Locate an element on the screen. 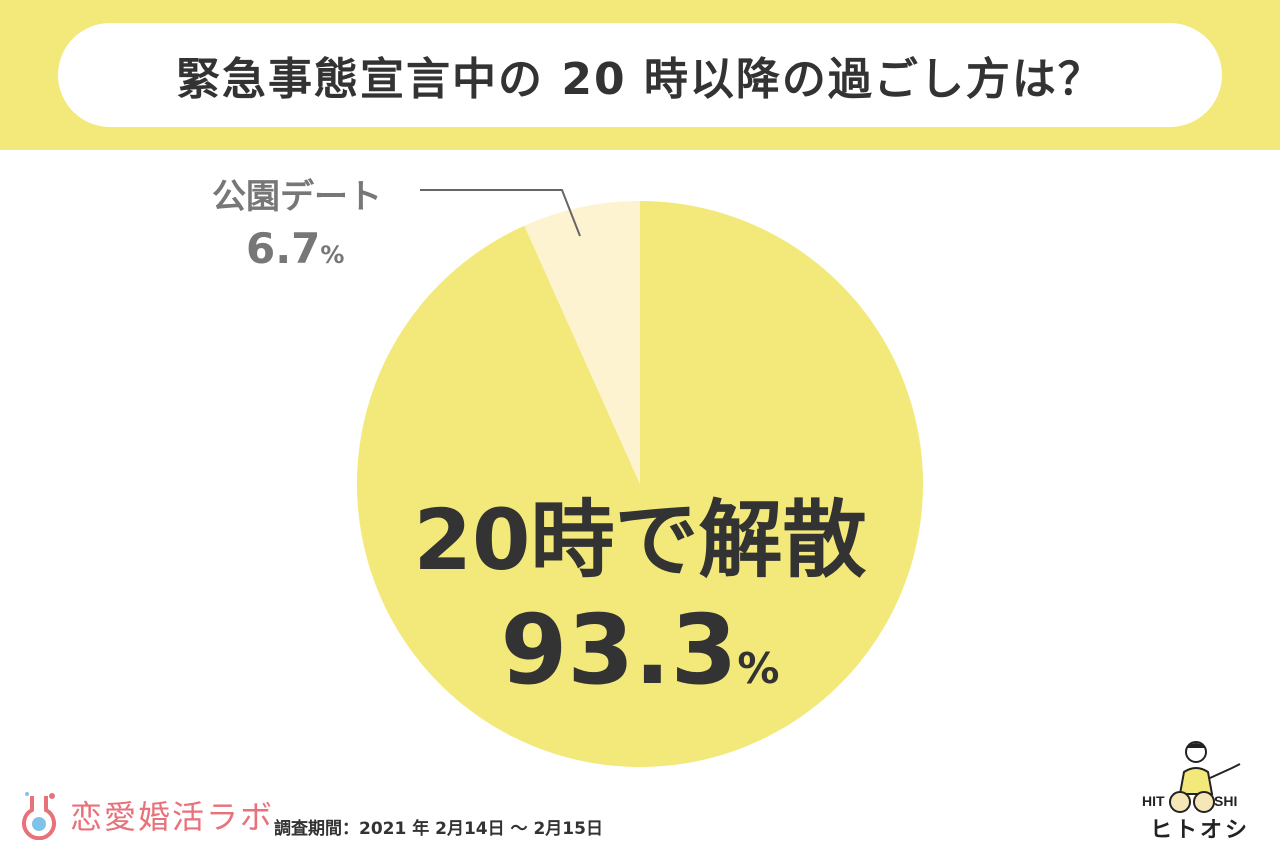 This screenshot has height=853, width=1280. flask-icon is located at coordinates (39, 816).